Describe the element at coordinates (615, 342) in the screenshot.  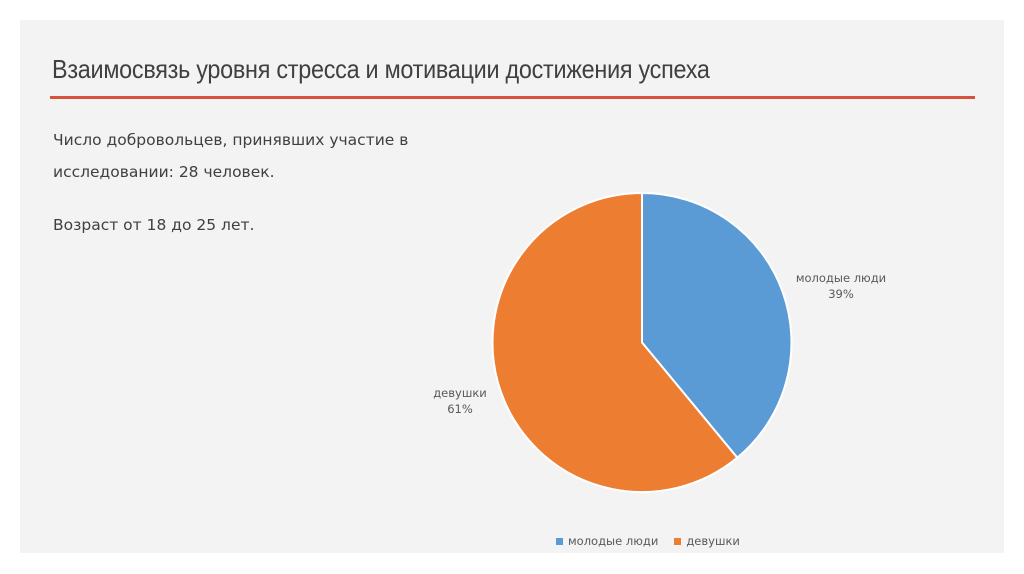
I see `pie-slice-devushki` at that location.